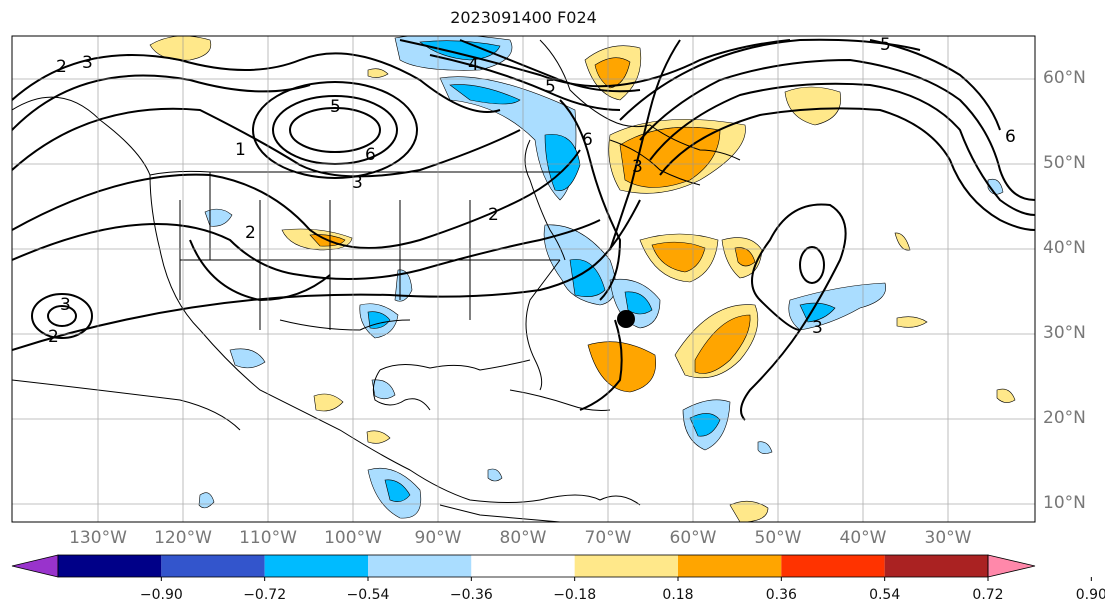 This screenshot has height=615, width=1105. I want to click on colorbar-tick-label: 0.18, so click(678, 595).